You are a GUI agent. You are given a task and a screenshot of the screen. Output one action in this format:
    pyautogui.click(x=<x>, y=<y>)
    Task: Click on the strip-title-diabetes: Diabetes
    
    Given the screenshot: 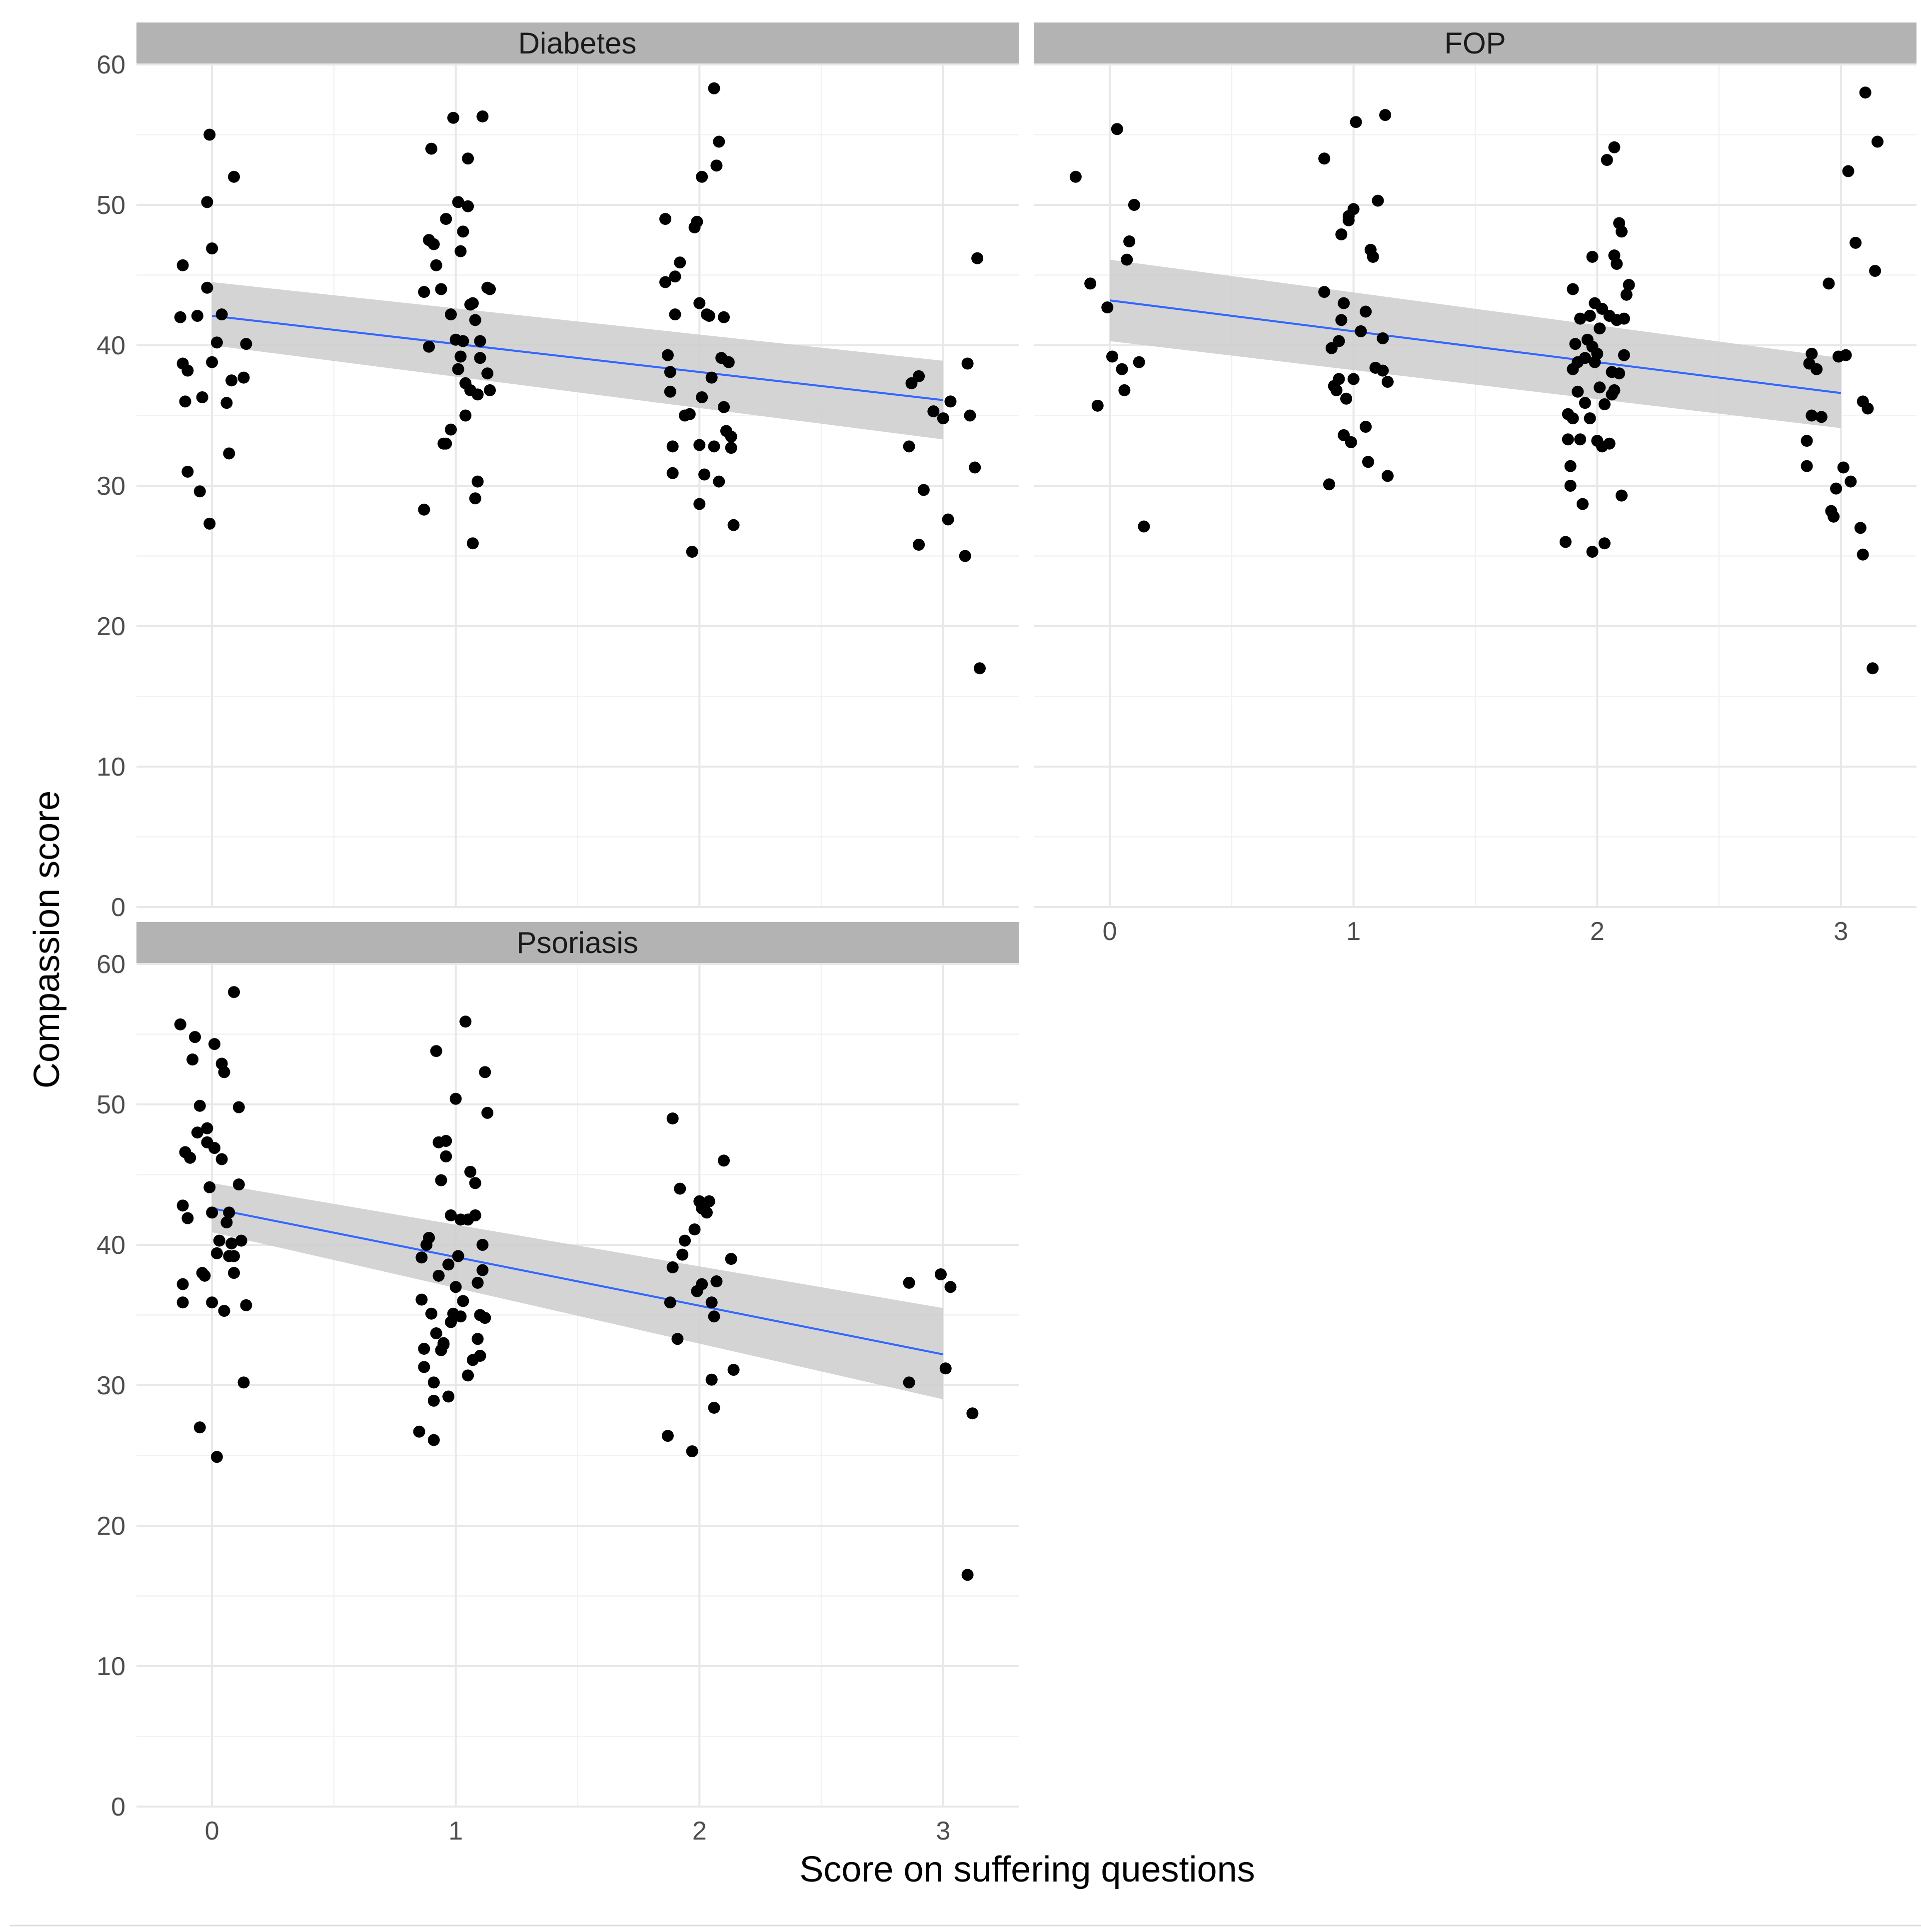 What is the action you would take?
    pyautogui.click(x=577, y=43)
    